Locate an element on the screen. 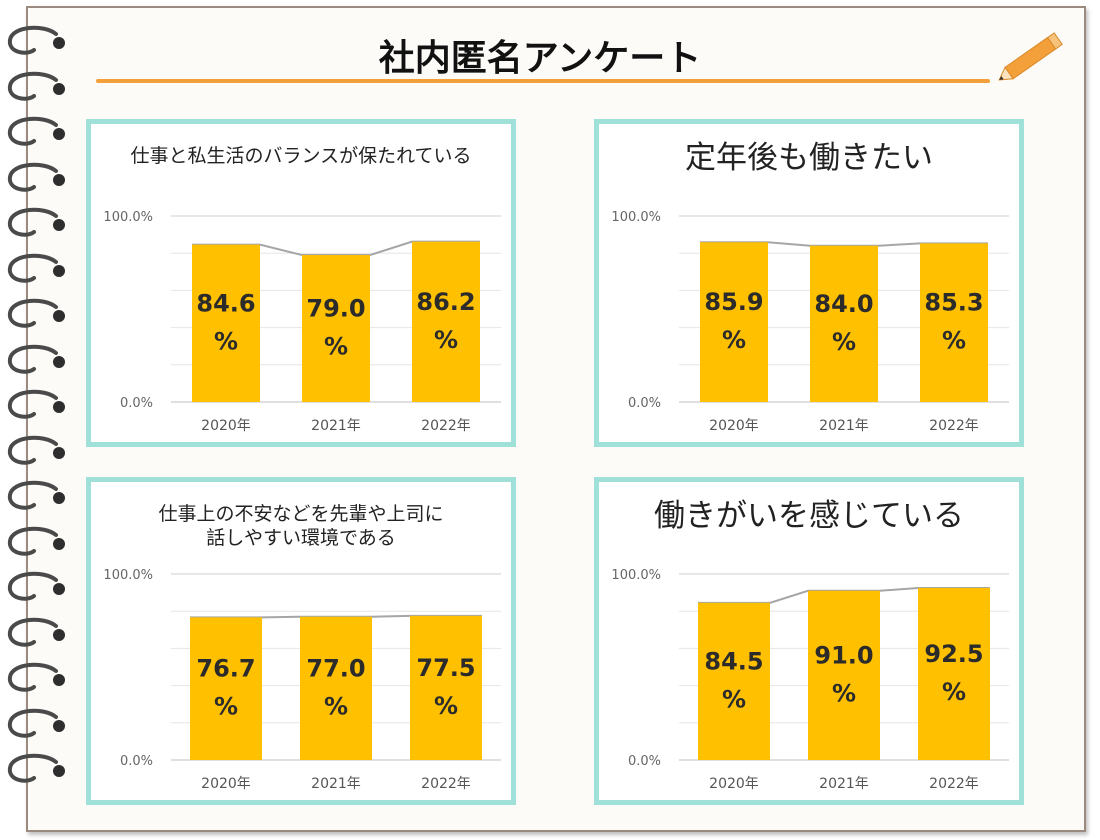 This screenshot has height=840, width=1100. page-title: 社内匿名アンケート is located at coordinates (540, 58).